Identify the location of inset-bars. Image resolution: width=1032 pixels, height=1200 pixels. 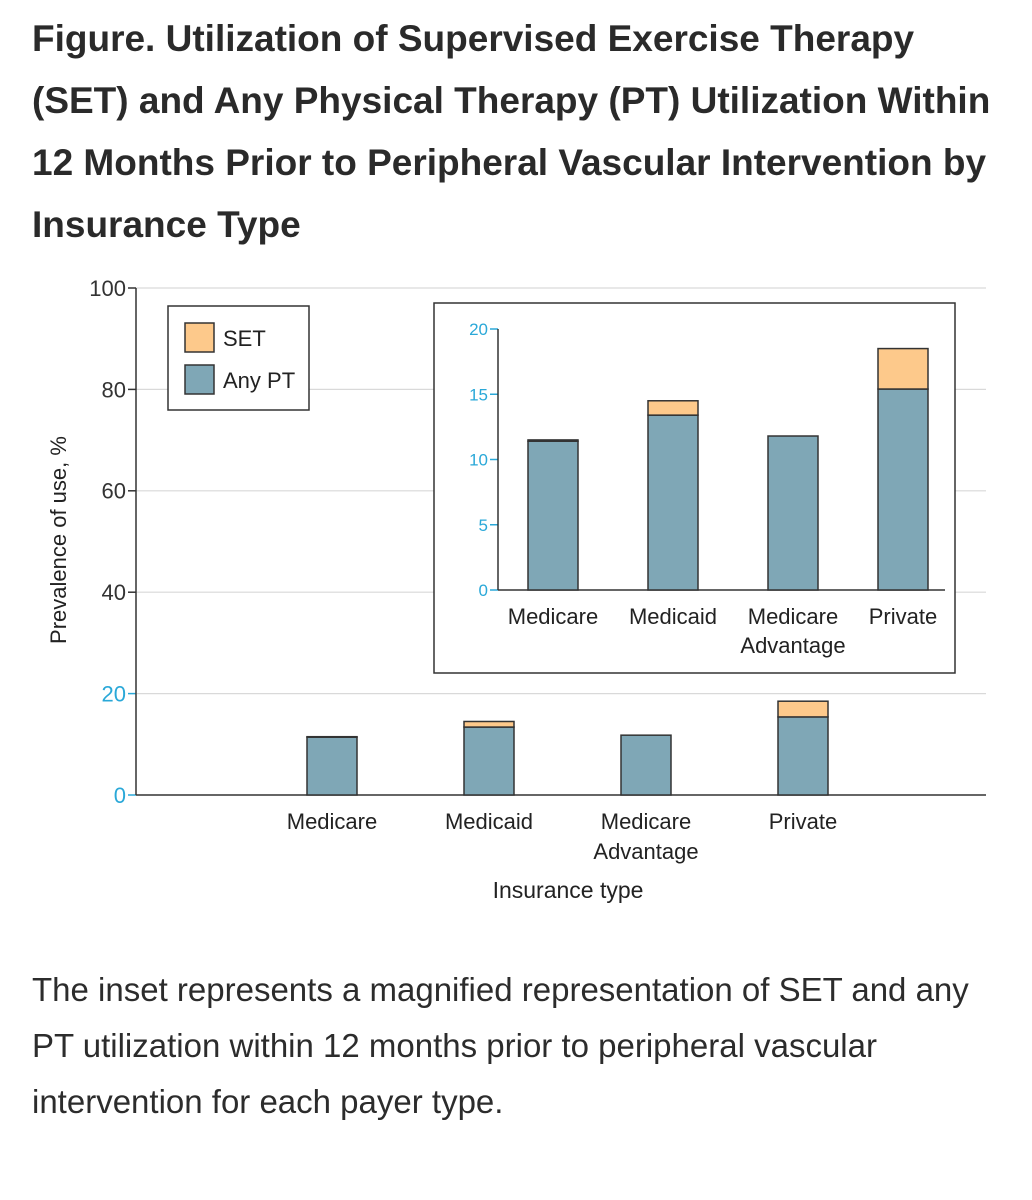
(728, 469).